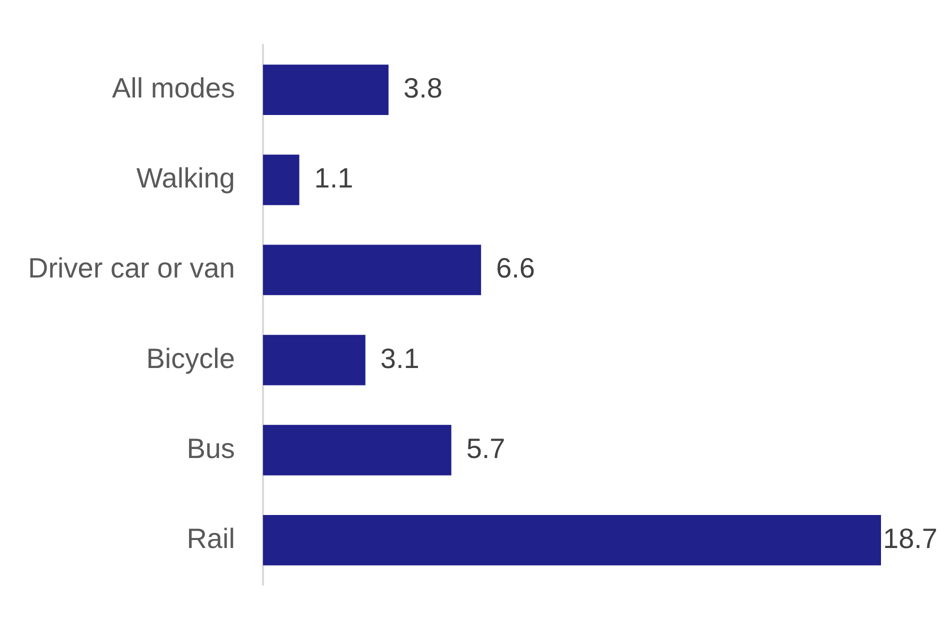 The image size is (945, 630). What do you see at coordinates (173, 88) in the screenshot?
I see `y-tick-label: All modes` at bounding box center [173, 88].